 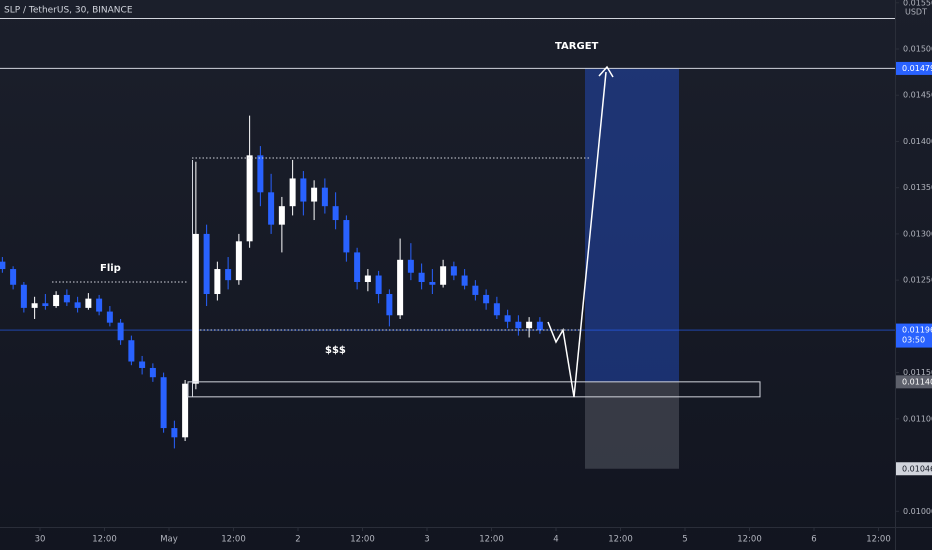 I want to click on target-zone, so click(x=632, y=225).